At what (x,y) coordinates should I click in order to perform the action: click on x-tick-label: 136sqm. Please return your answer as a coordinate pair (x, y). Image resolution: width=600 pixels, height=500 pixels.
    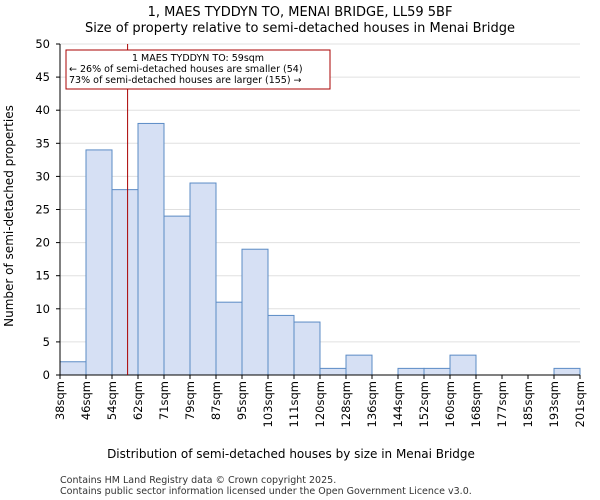
    Looking at the image, I should click on (372, 404).